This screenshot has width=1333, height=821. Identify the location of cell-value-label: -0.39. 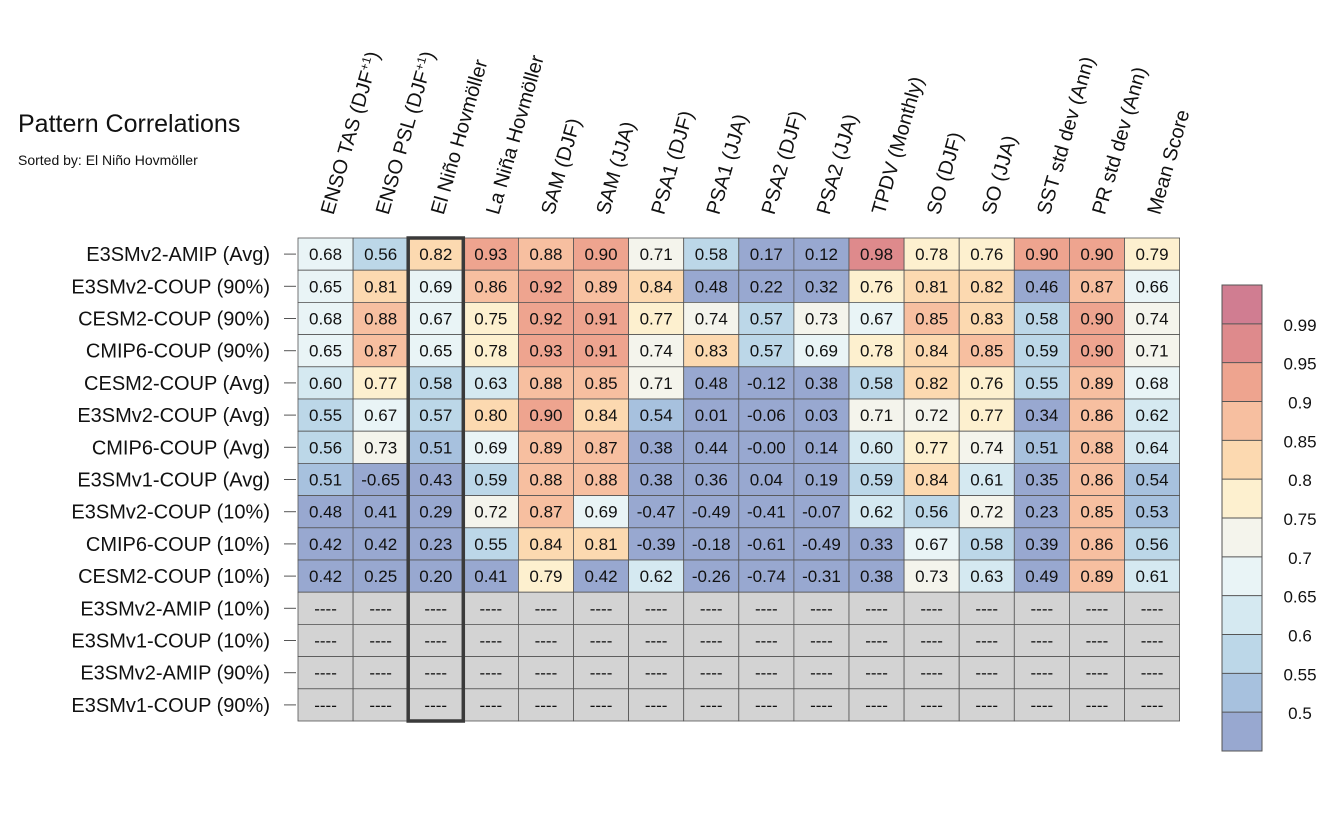
(656, 544).